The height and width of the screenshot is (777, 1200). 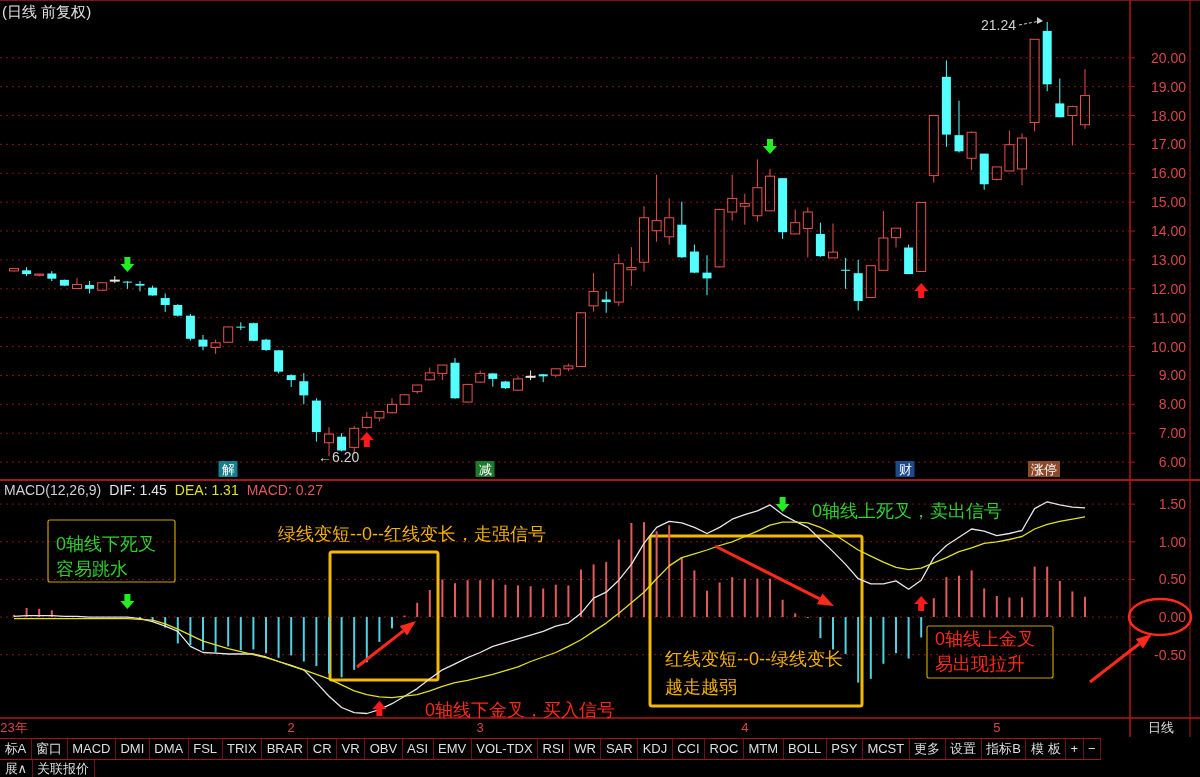 I want to click on text: ASI, so click(x=418, y=749).